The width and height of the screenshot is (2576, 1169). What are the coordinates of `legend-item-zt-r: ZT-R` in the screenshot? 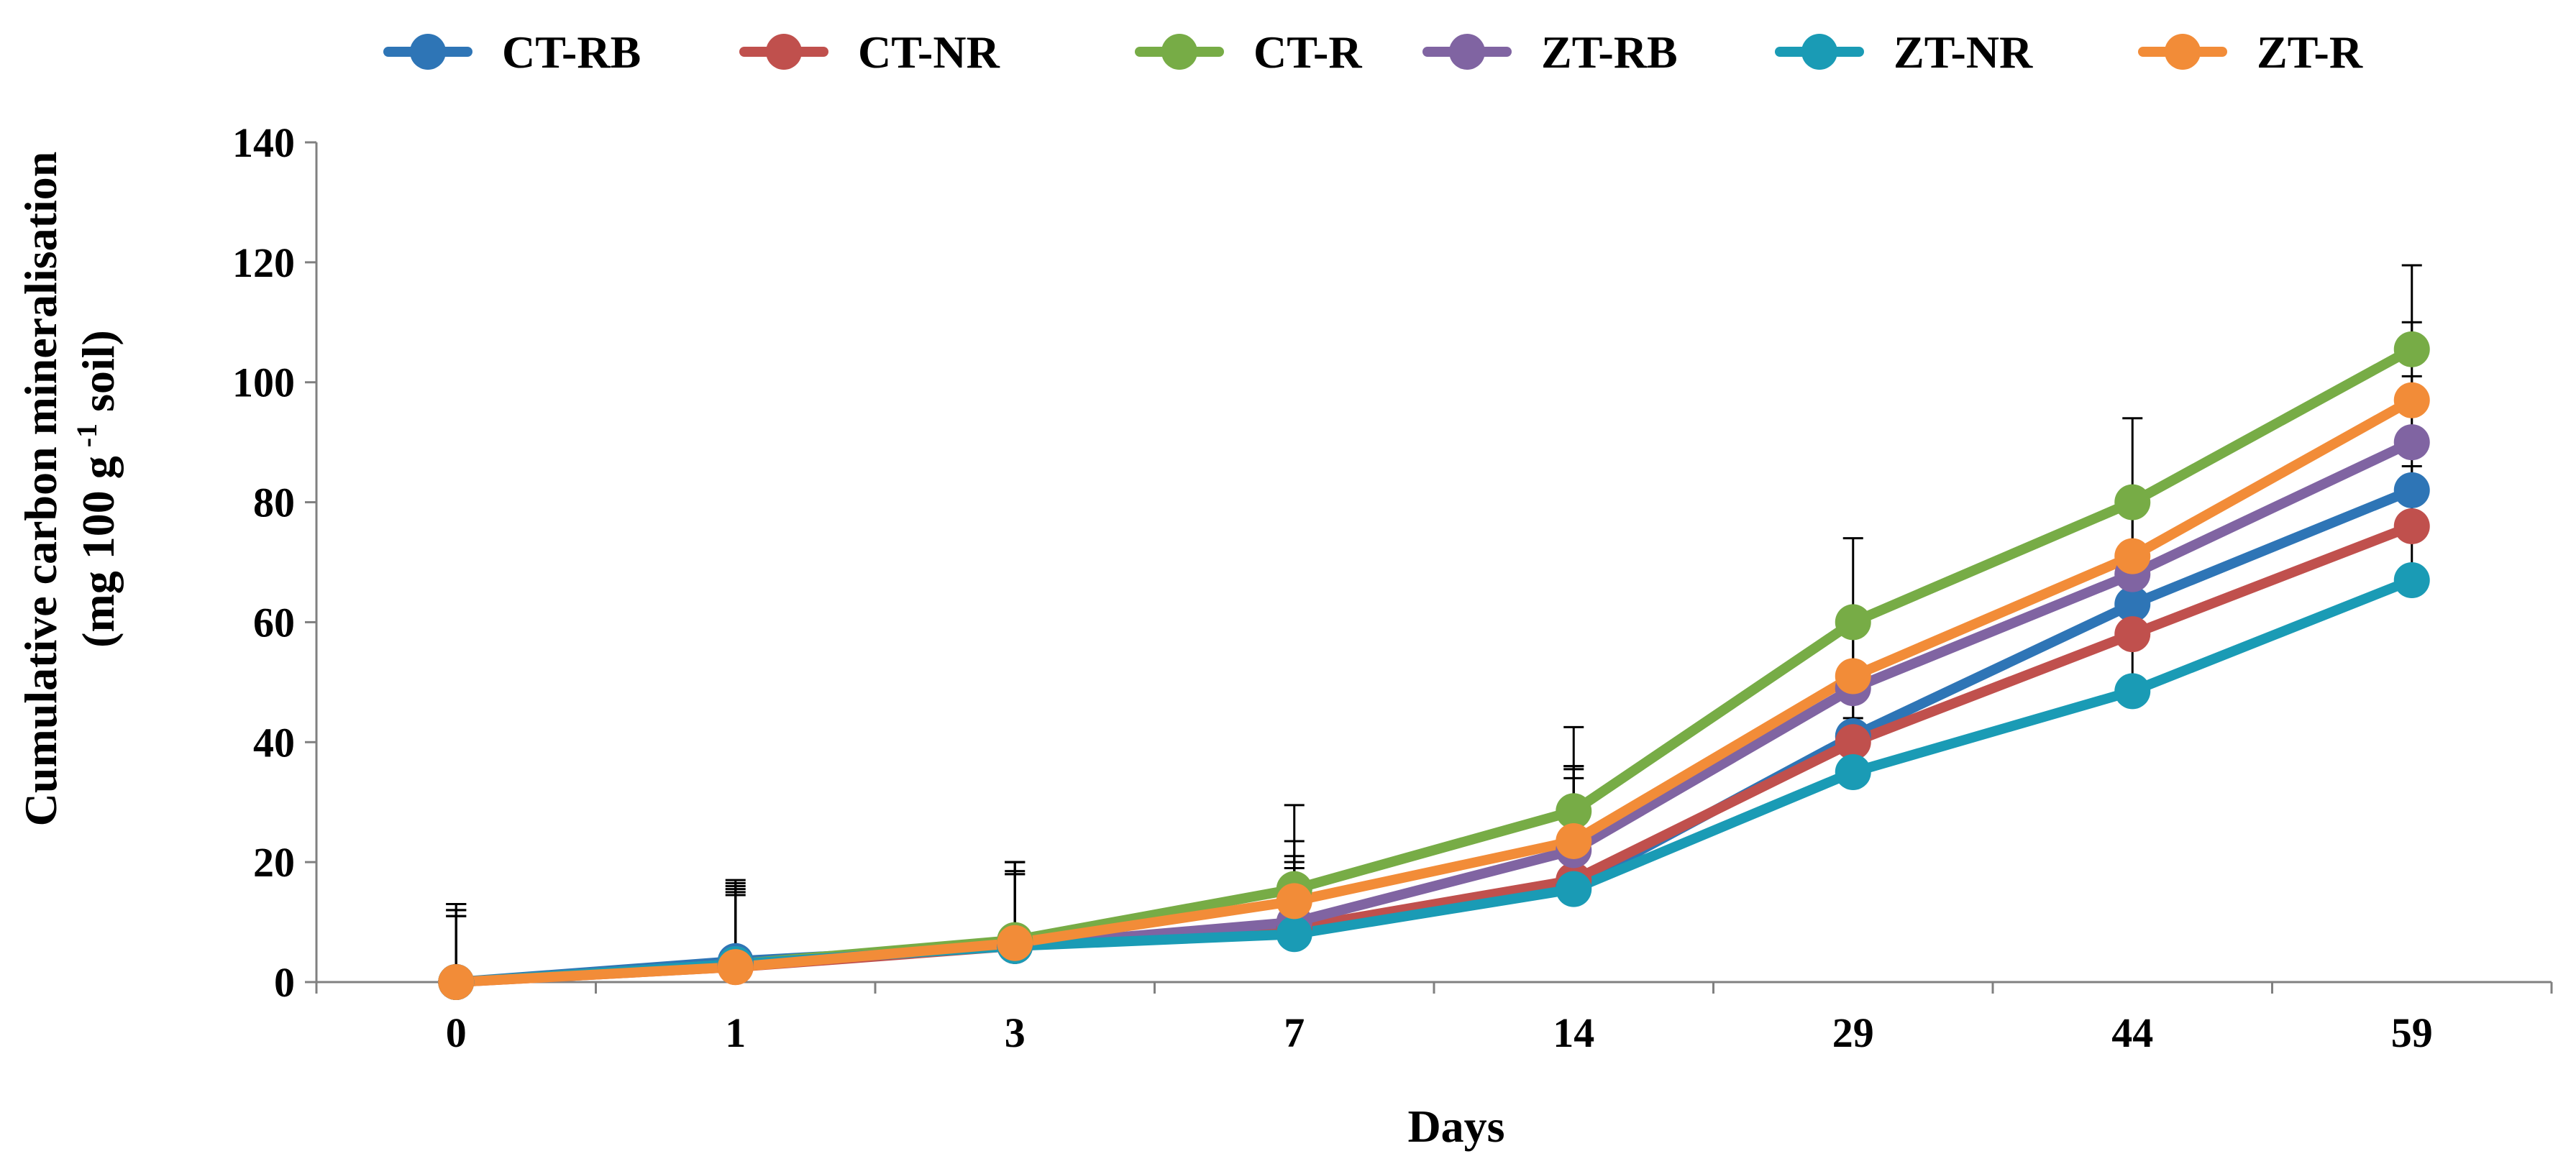 It's located at (2250, 52).